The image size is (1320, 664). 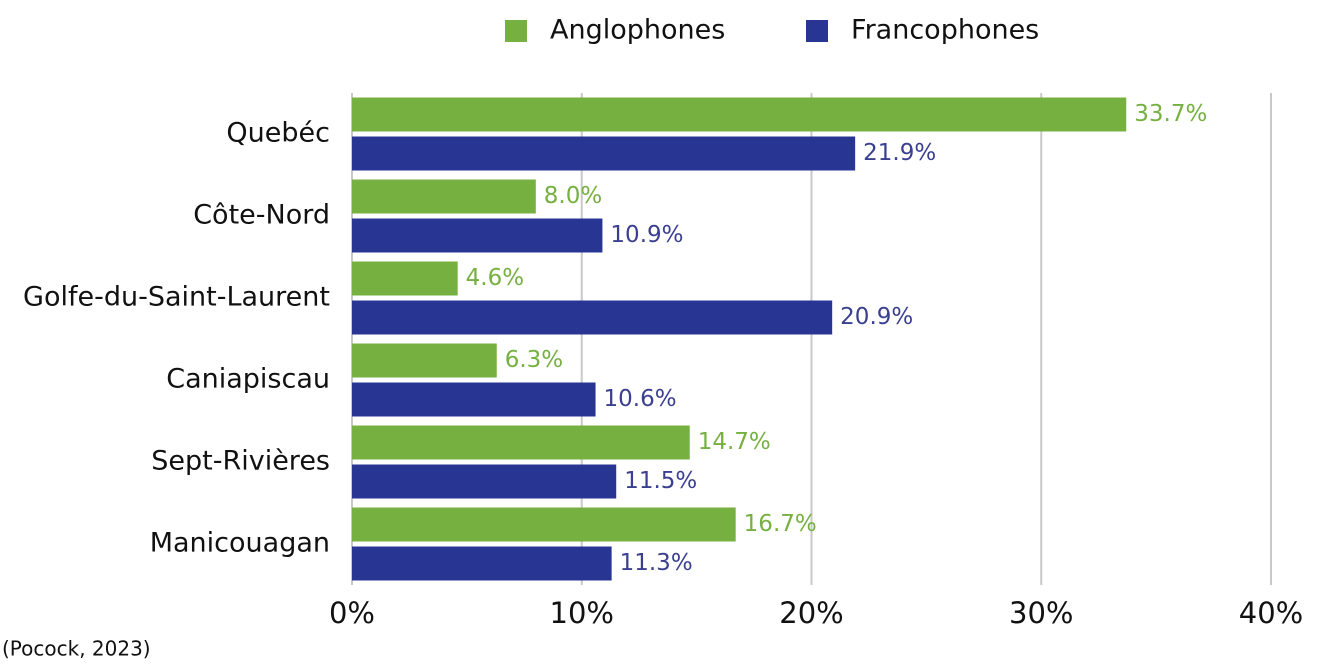 I want to click on x-tick-label: 20%, so click(x=811, y=613).